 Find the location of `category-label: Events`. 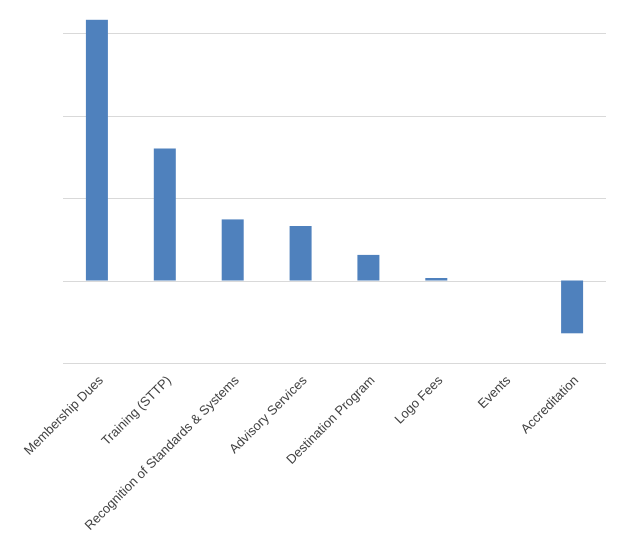

category-label: Events is located at coordinates (494, 391).